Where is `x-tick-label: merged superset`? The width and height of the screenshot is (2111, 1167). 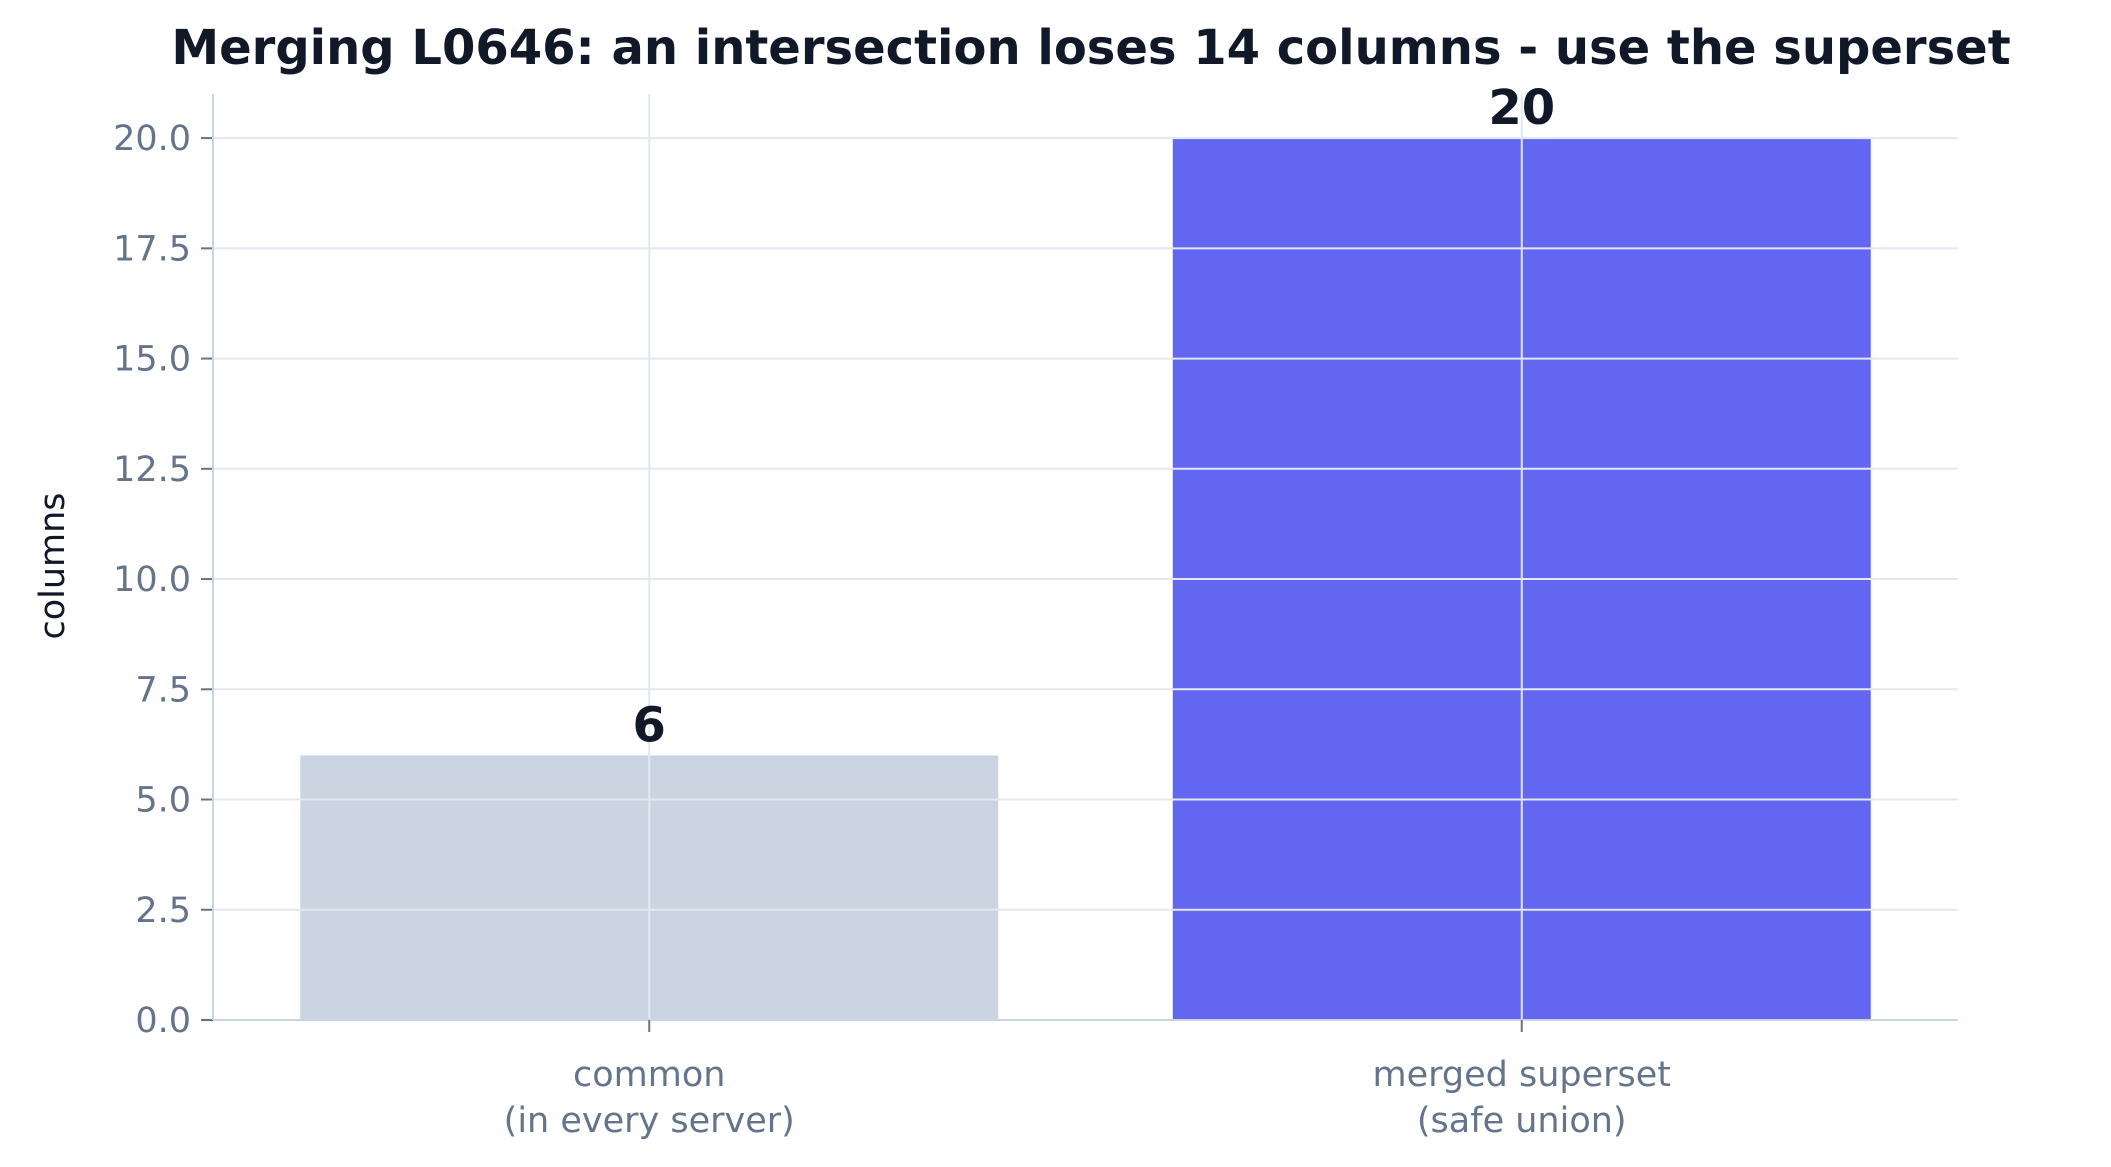 x-tick-label: merged superset is located at coordinates (1521, 1075).